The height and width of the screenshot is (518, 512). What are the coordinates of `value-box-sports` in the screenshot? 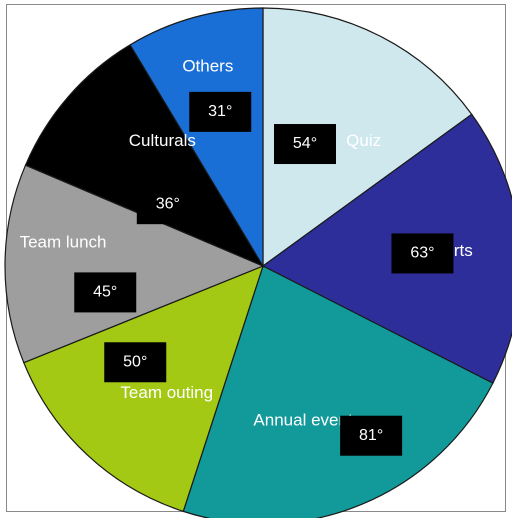 It's located at (422, 253).